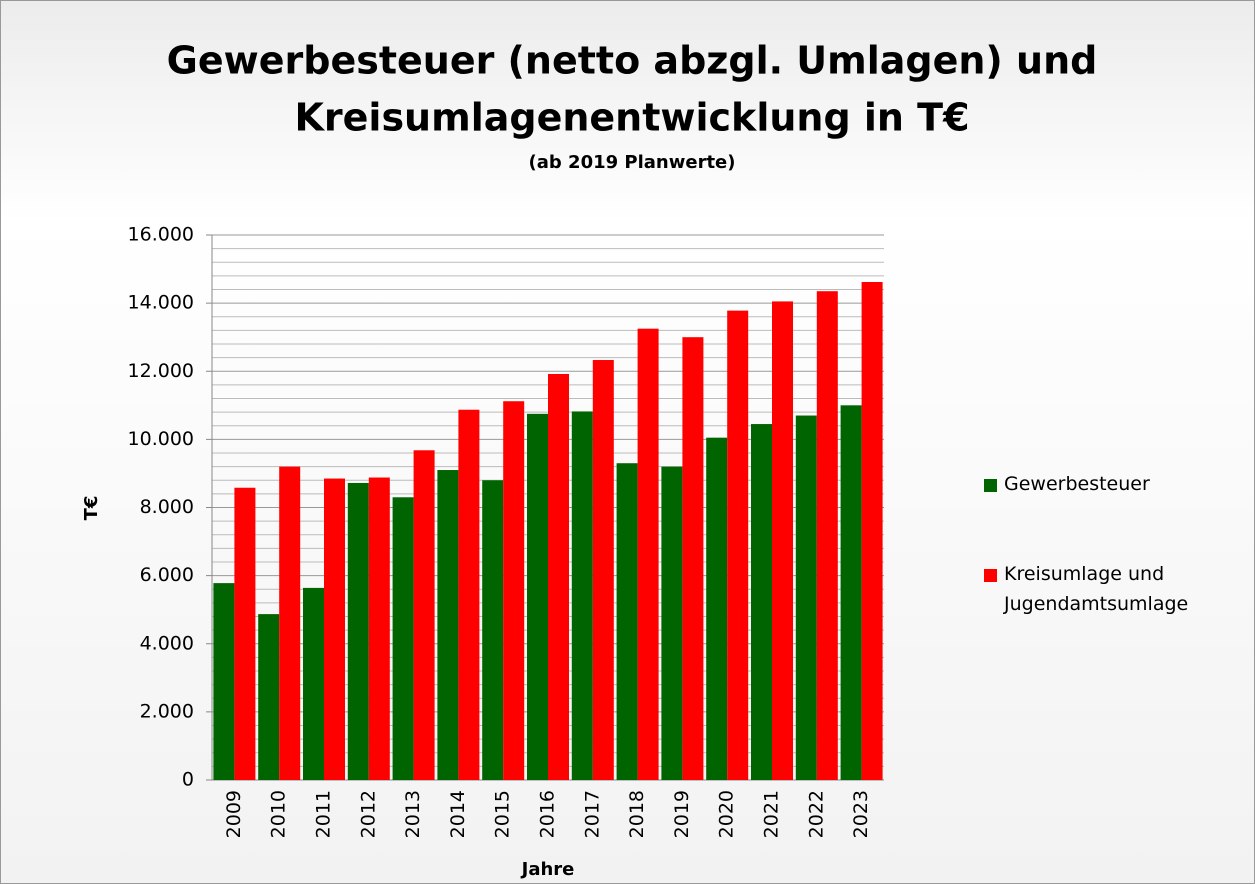  What do you see at coordinates (167, 507) in the screenshot?
I see `y-tick-label: 8.000` at bounding box center [167, 507].